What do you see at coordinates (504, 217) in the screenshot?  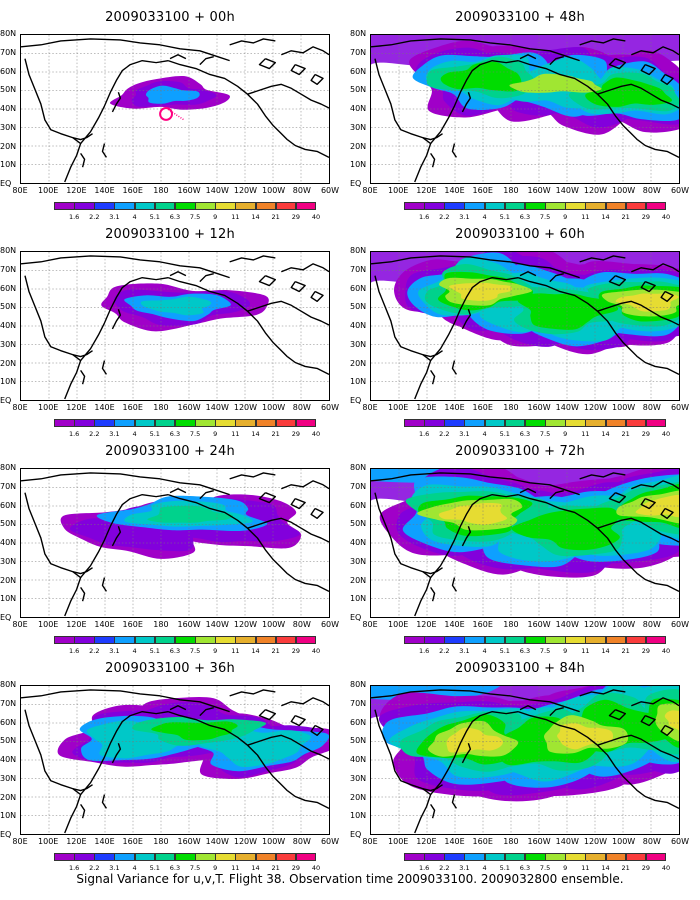 I see `colorbar-label: 5.1` at bounding box center [504, 217].